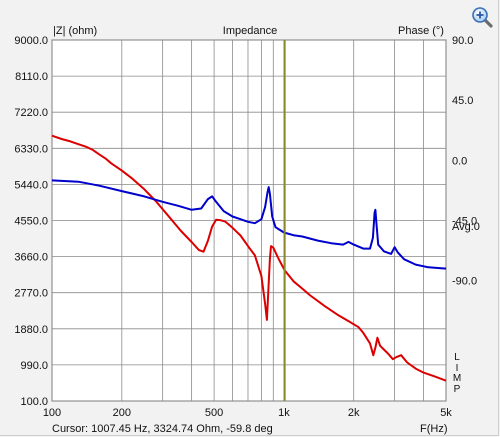 This screenshot has width=500, height=437. I want to click on left-tick-label: 1880.0, so click(31, 330).